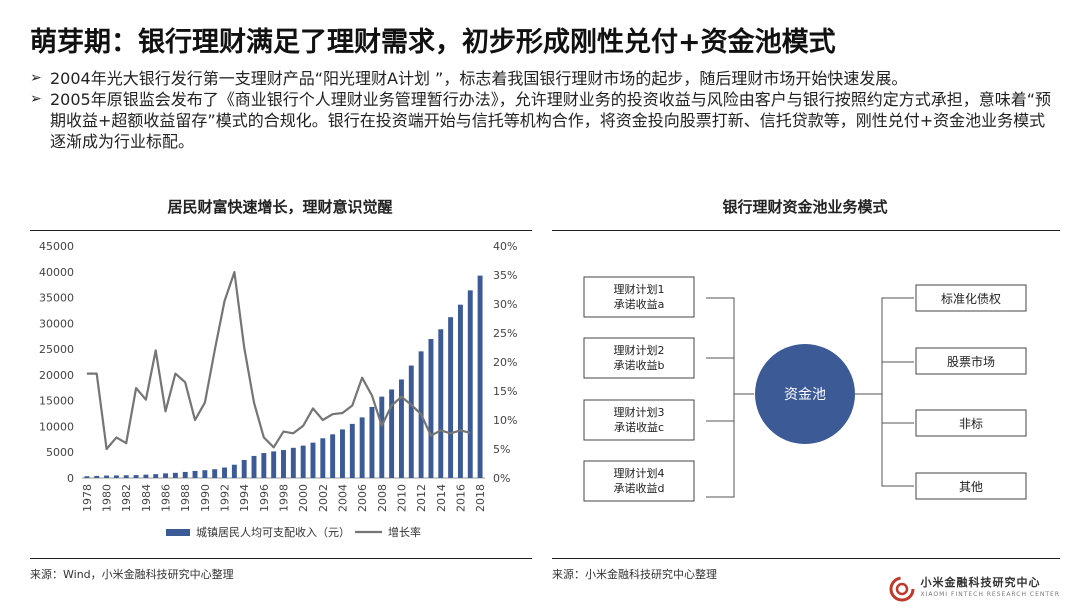 The image size is (1080, 608). I want to click on x-tick-label: 1994, so click(244, 498).